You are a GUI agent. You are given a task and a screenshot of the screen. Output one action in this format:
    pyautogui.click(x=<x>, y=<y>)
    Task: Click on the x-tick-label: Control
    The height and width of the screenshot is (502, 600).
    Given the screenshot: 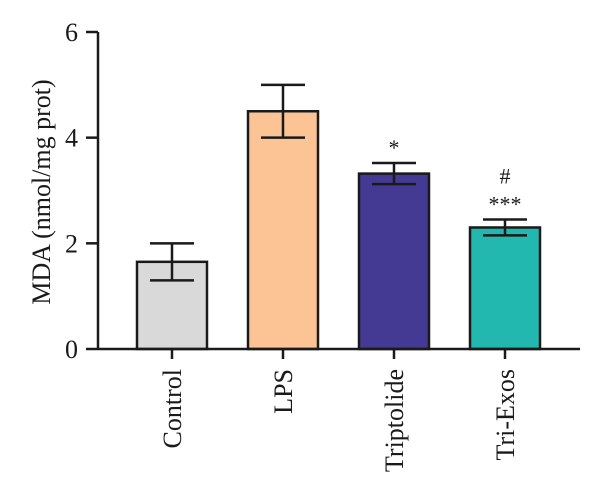 What is the action you would take?
    pyautogui.click(x=172, y=408)
    